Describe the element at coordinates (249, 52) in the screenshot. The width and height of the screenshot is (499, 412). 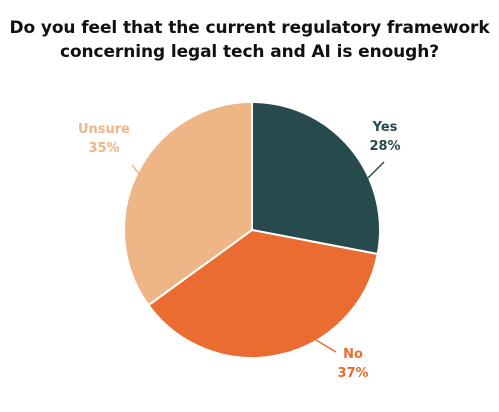
I see `chart-title-line-2: concerning legal tech and AI is enough?` at that location.